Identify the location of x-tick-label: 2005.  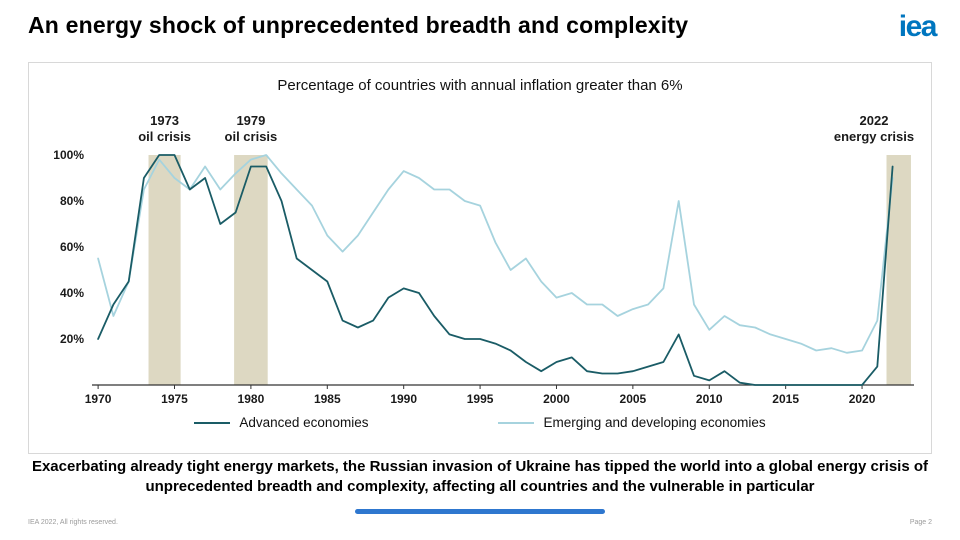
(633, 399).